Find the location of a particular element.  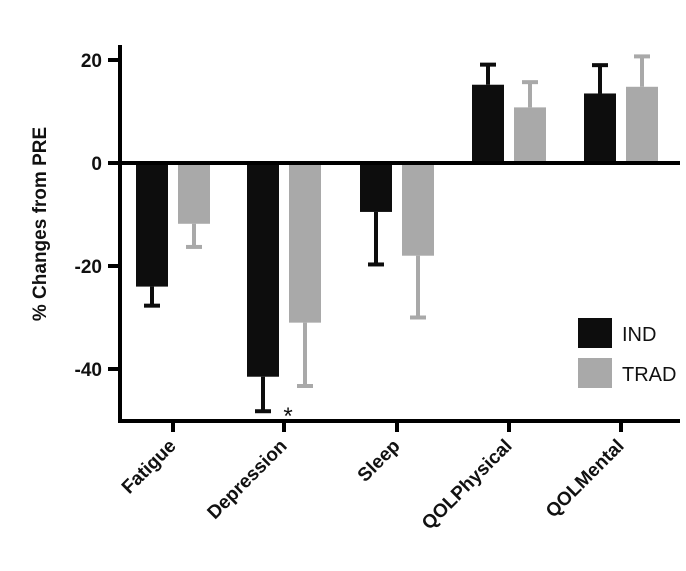

legend-label-trad: TRAD is located at coordinates (649, 375).